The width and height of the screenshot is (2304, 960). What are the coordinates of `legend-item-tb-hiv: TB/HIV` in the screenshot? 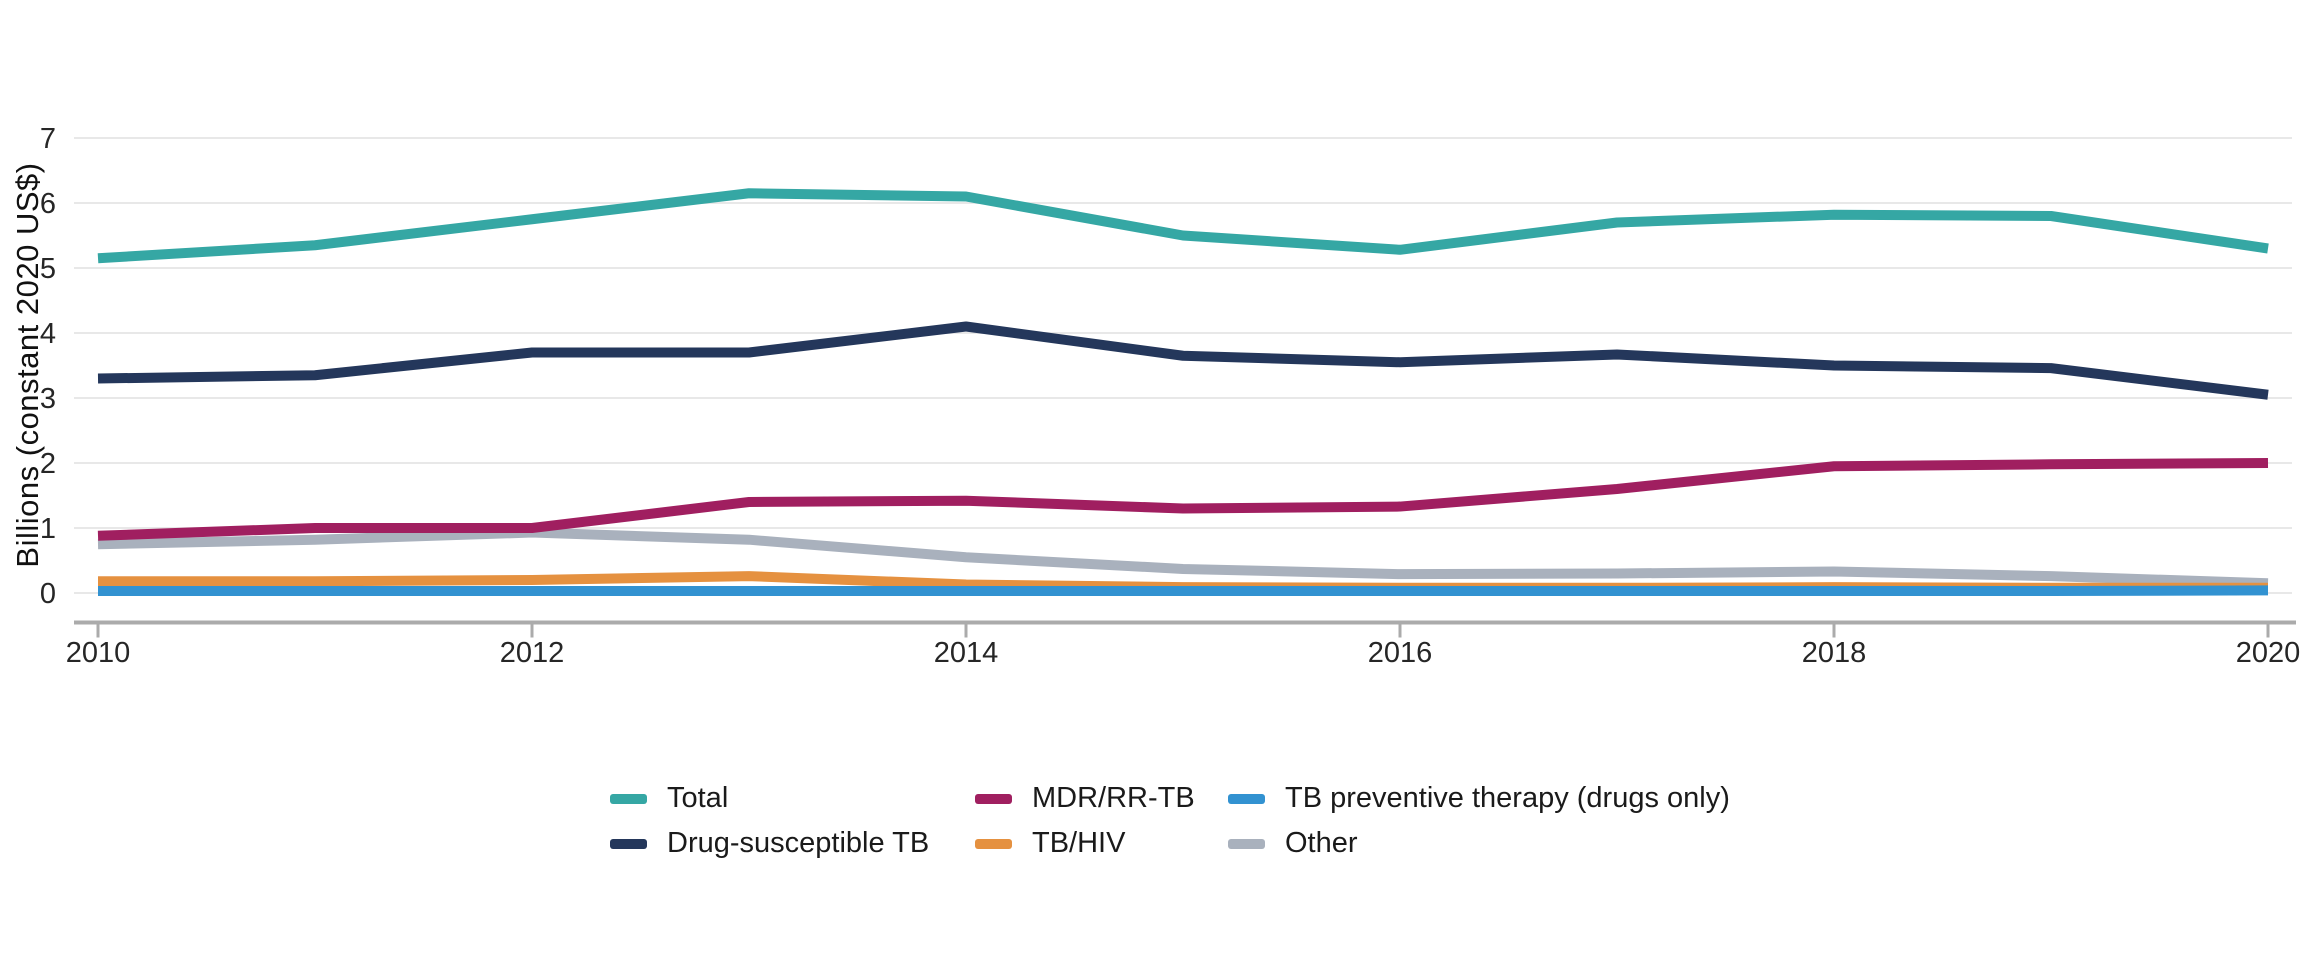 It's located at (1101, 843).